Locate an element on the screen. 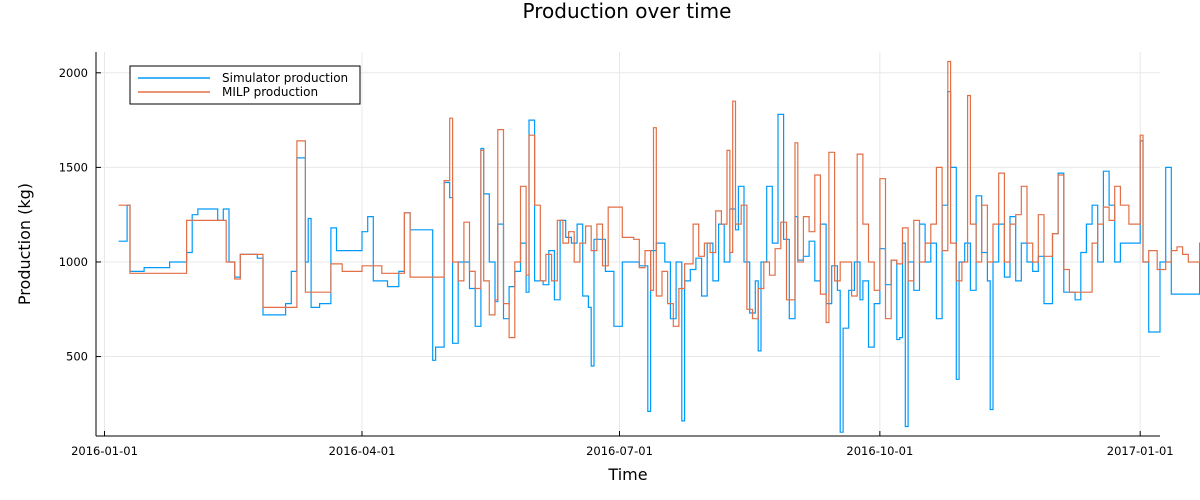 The image size is (1200, 500). y-tick-label: 500 is located at coordinates (77, 357).